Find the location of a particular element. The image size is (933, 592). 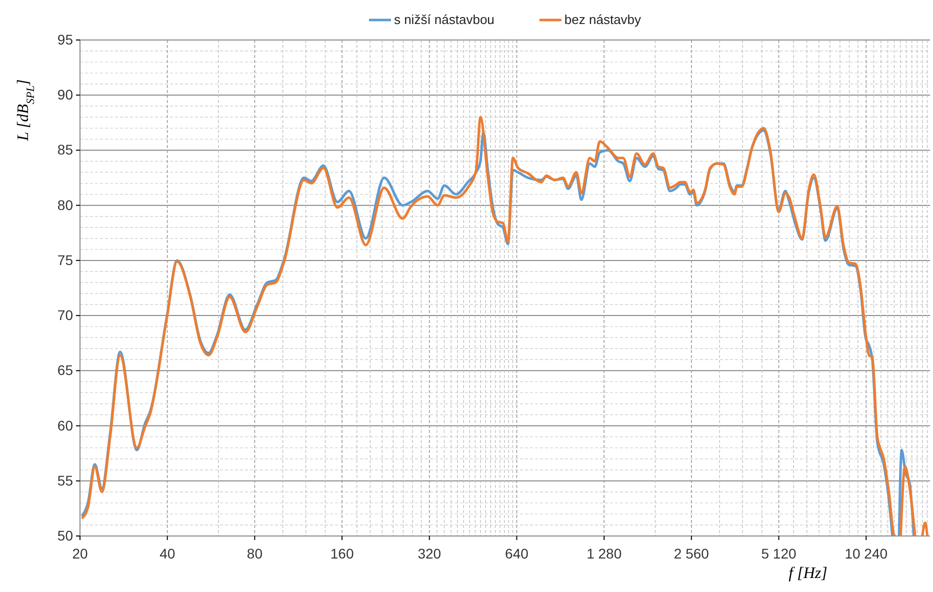

y-tick-label: 80 is located at coordinates (65, 204).